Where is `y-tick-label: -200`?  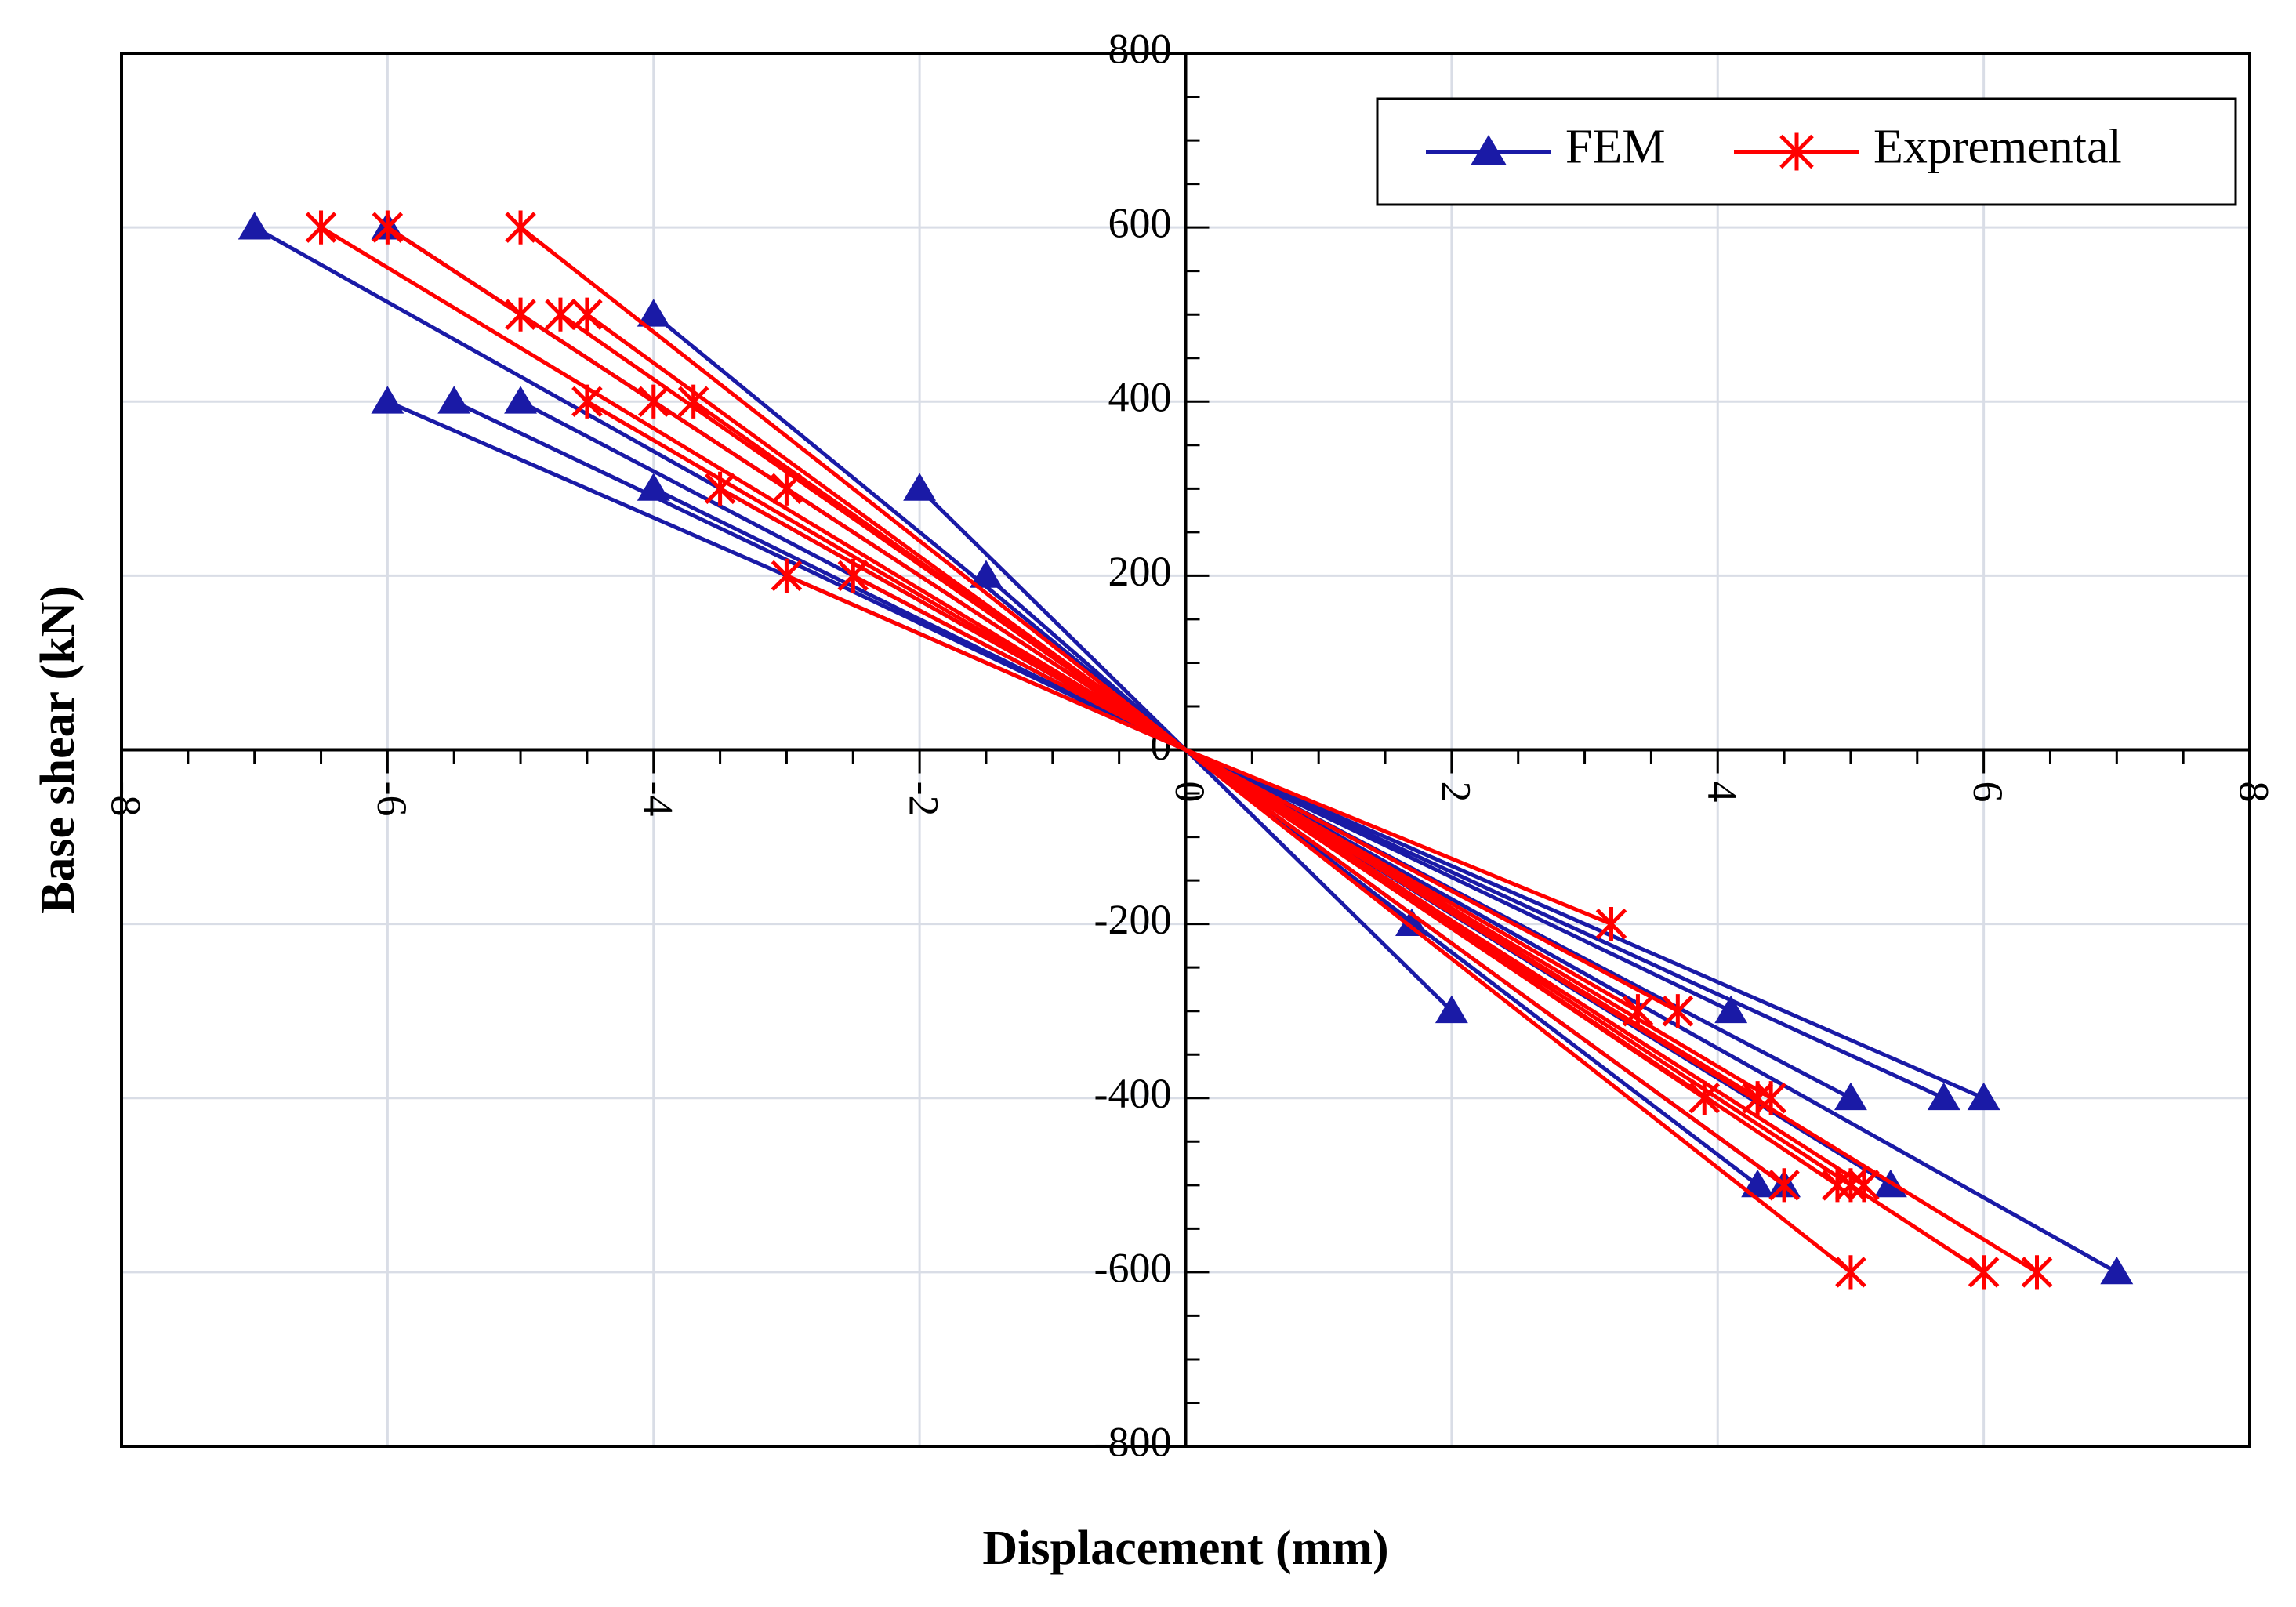
y-tick-label: -200 is located at coordinates (1133, 919).